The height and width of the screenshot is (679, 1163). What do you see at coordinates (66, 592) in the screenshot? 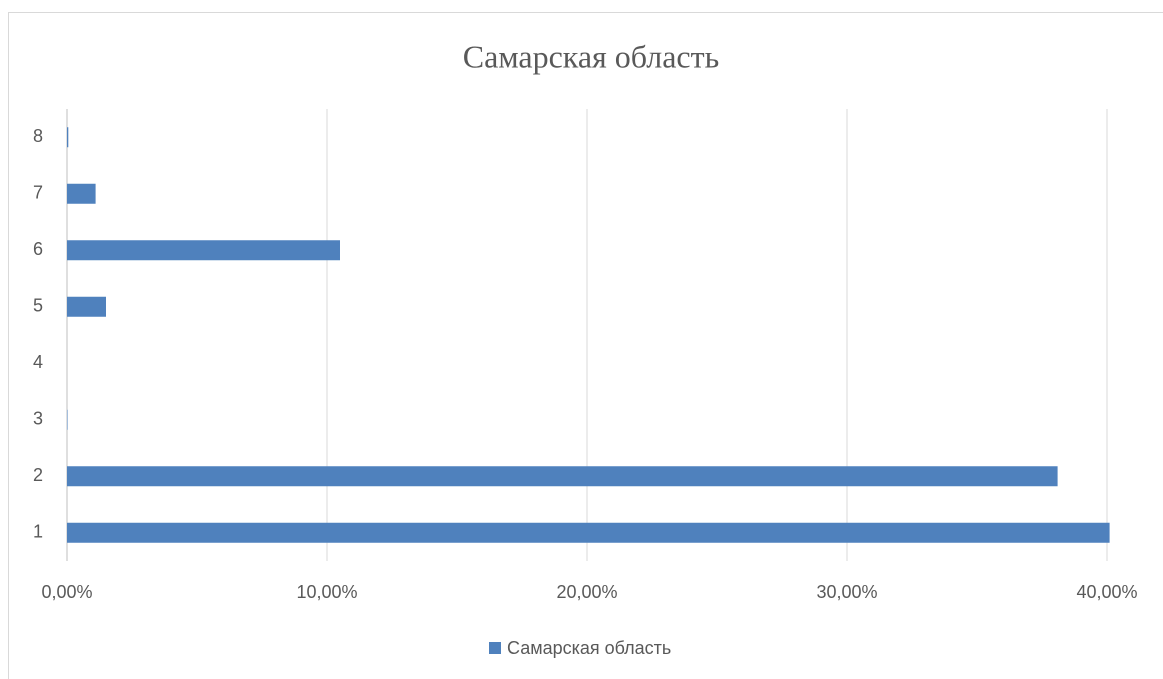
I see `x-tick-label: 0,00%` at bounding box center [66, 592].